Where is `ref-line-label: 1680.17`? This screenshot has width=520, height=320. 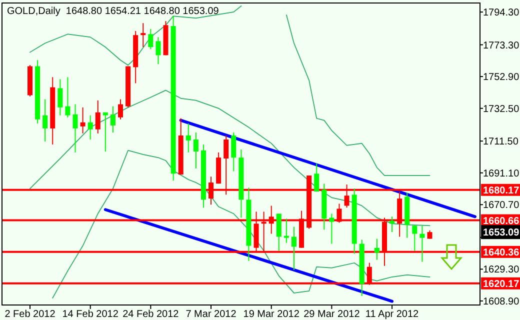
ref-line-label: 1680.17 is located at coordinates (501, 190).